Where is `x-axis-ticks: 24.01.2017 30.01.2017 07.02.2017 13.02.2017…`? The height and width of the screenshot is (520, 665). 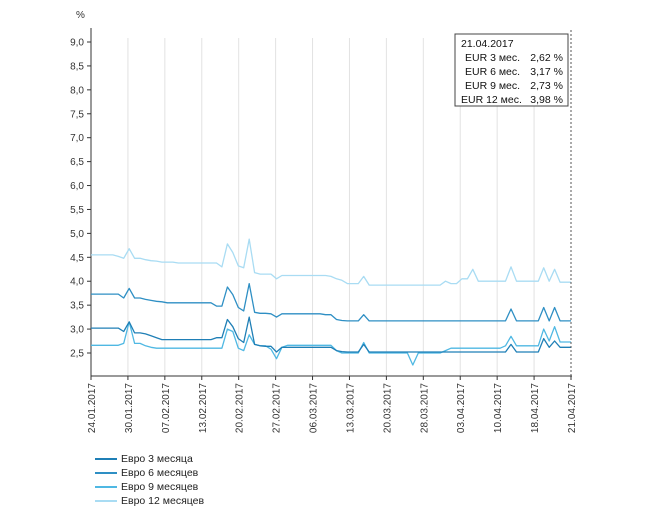
x-axis-ticks: 24.01.2017 30.01.2017 07.02.2017 13.02.2017… is located at coordinates (332, 404).